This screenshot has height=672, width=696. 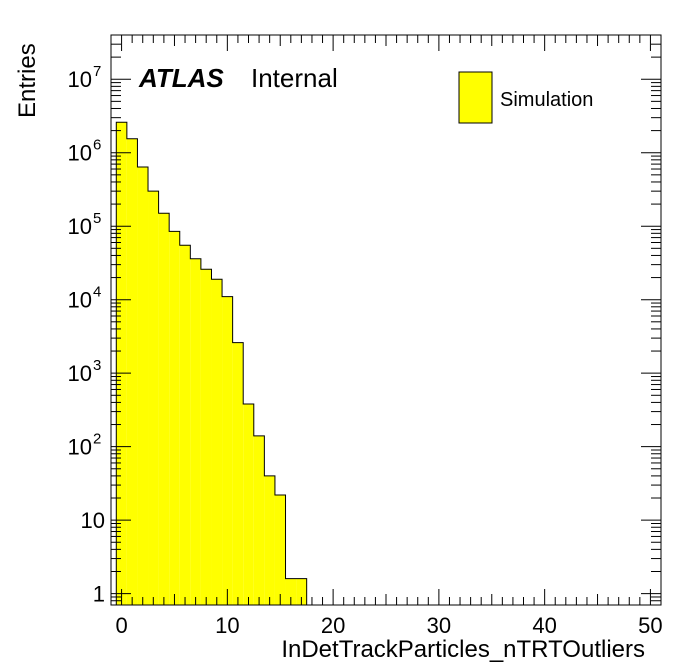 I want to click on x-tick-label: 10, so click(x=227, y=625).